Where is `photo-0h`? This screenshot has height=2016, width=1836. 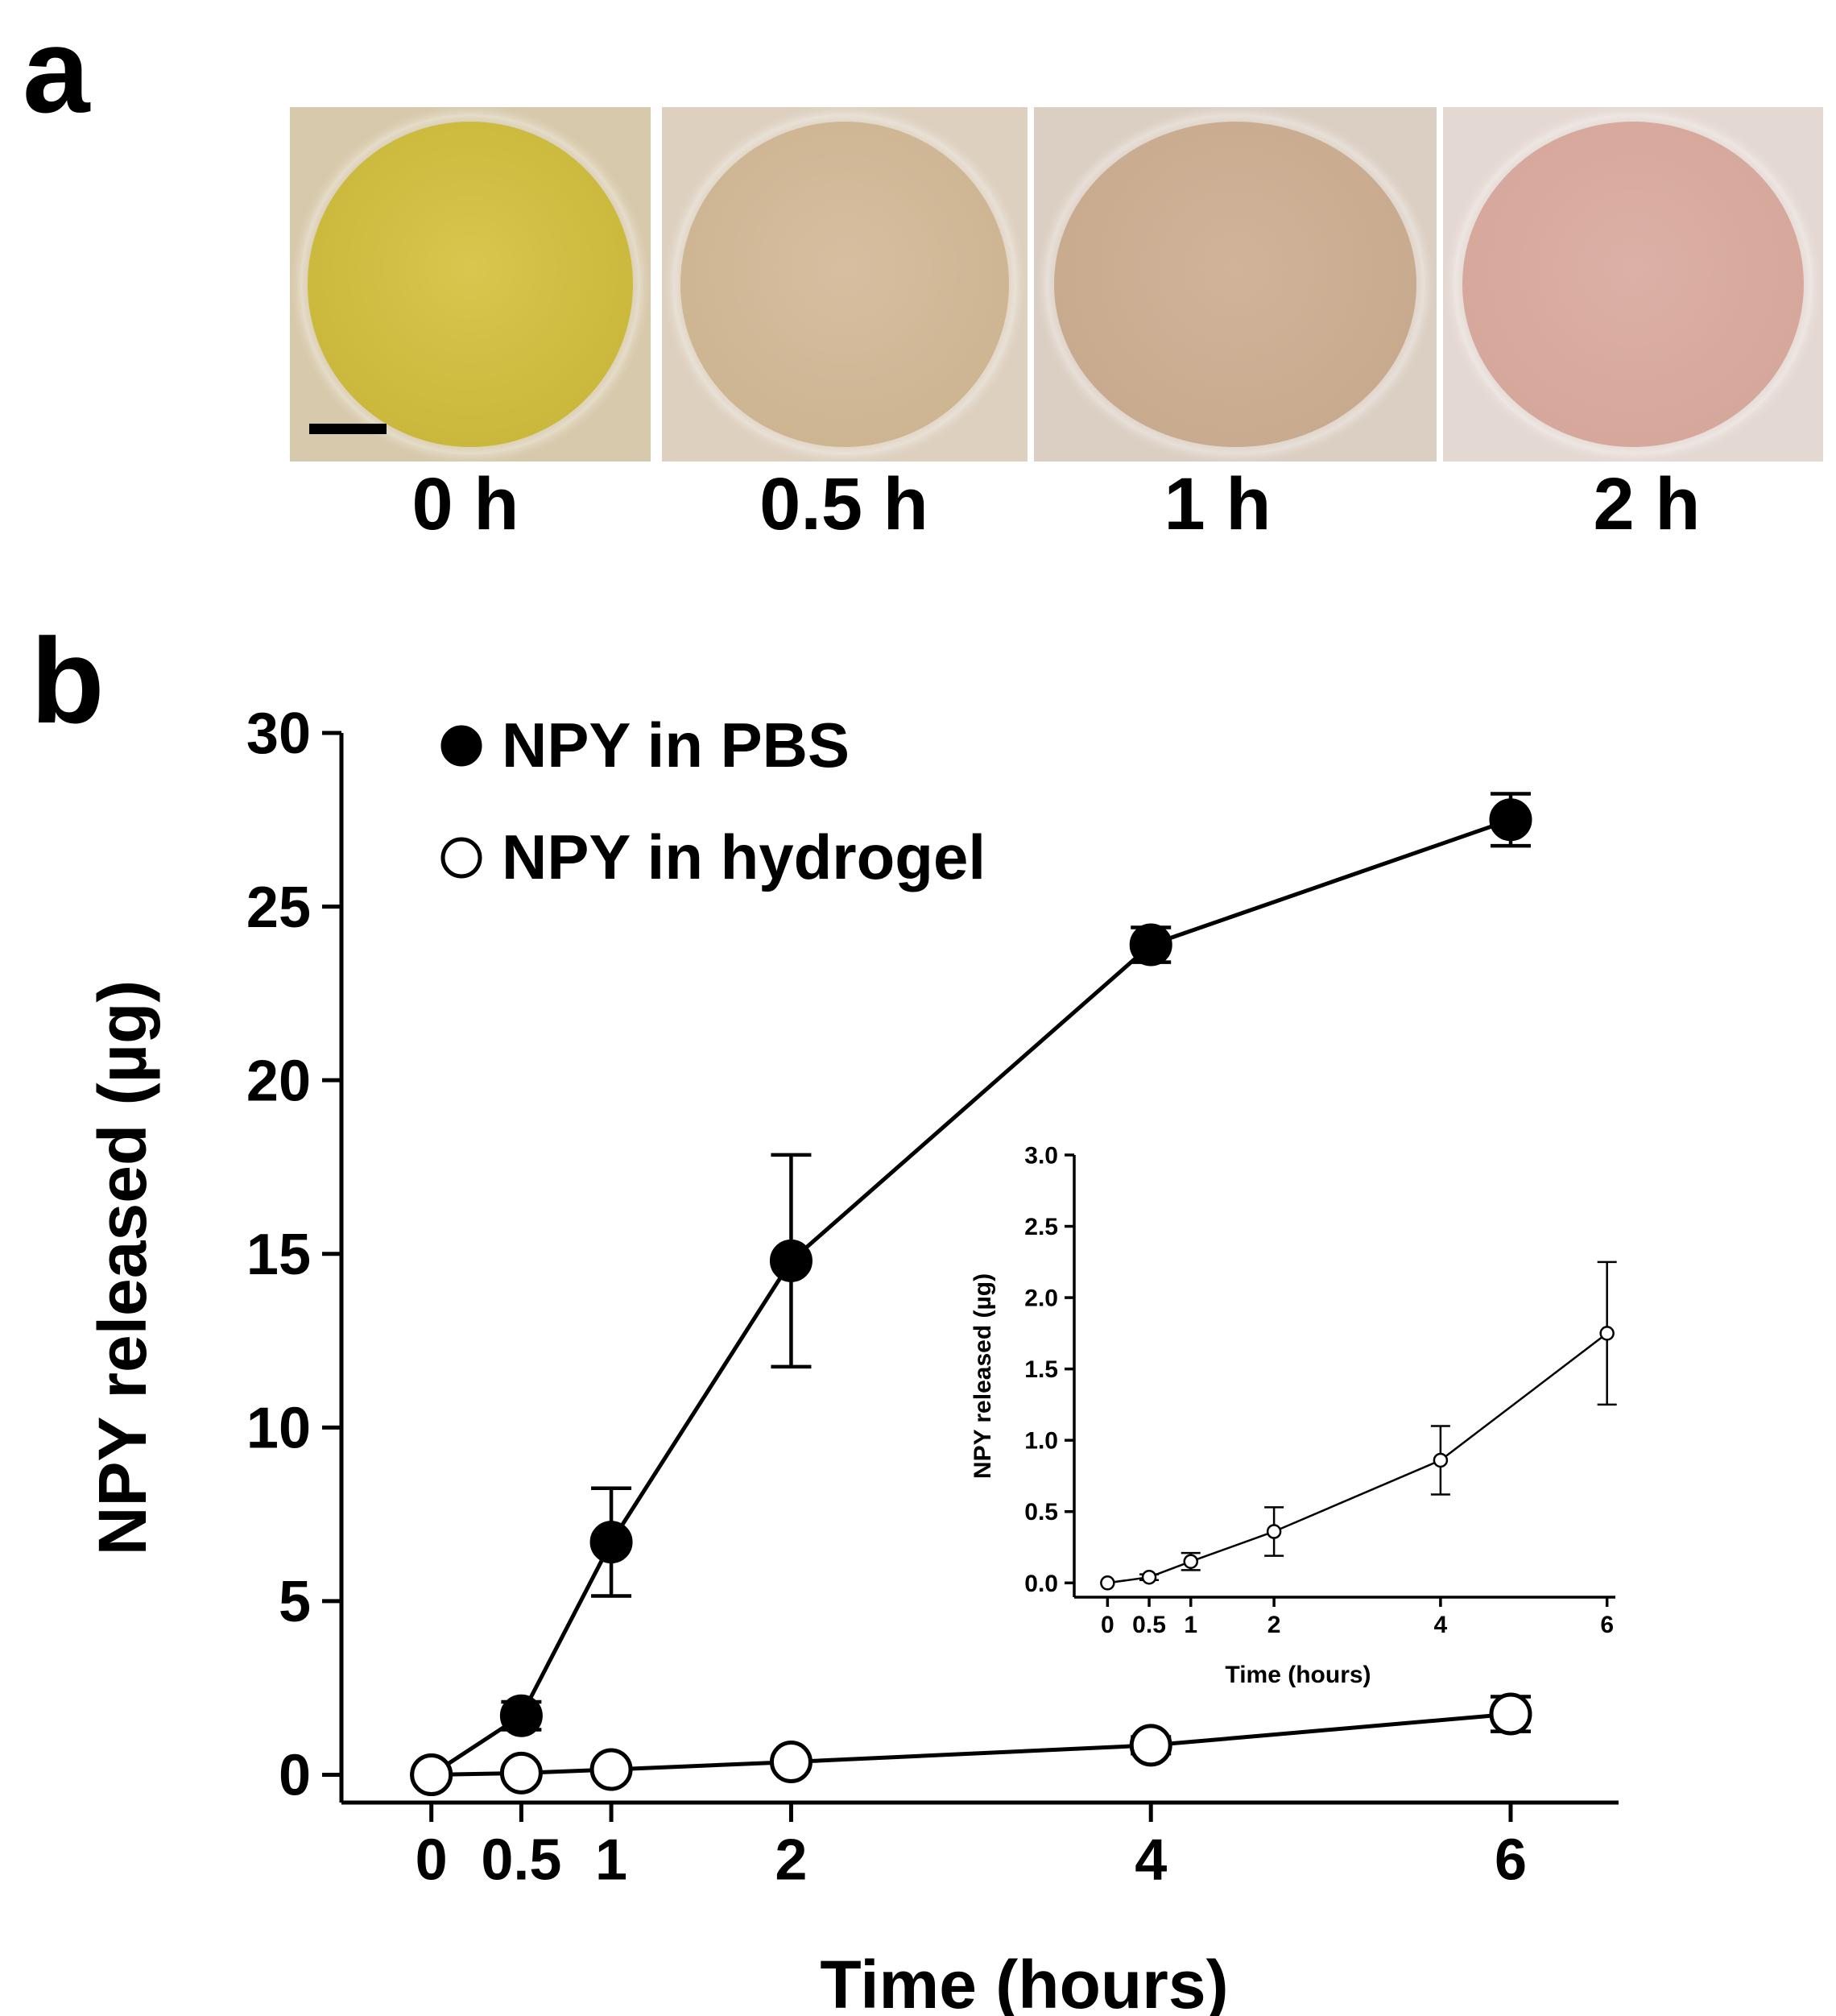
photo-0h is located at coordinates (470, 284).